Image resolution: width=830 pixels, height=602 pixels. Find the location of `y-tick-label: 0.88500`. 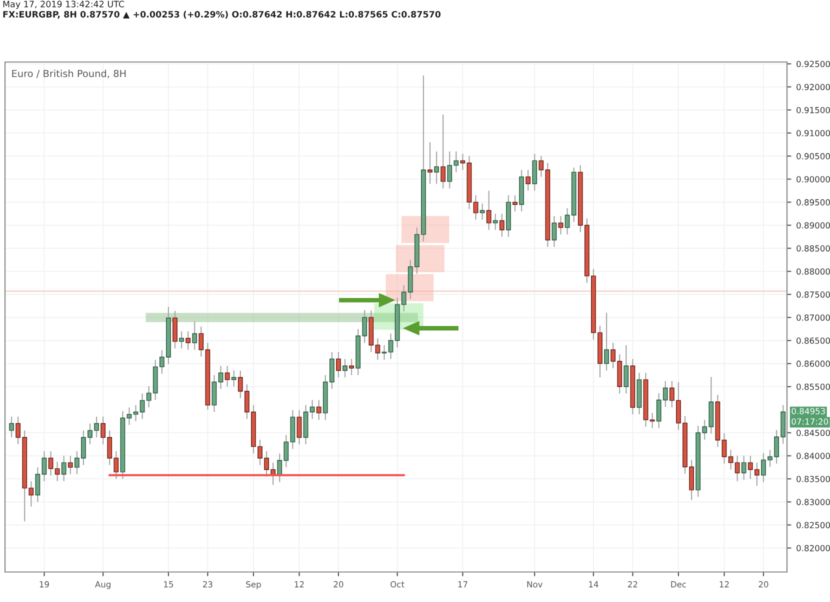

y-tick-label: 0.88500 is located at coordinates (813, 248).